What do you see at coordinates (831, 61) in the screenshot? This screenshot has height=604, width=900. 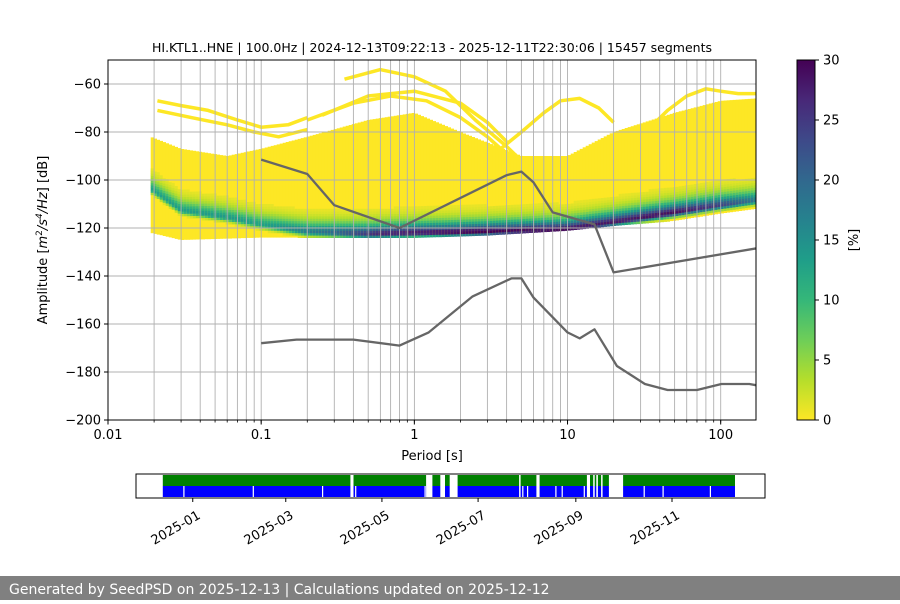 I see `colorbar-tick-label: 30` at bounding box center [831, 61].